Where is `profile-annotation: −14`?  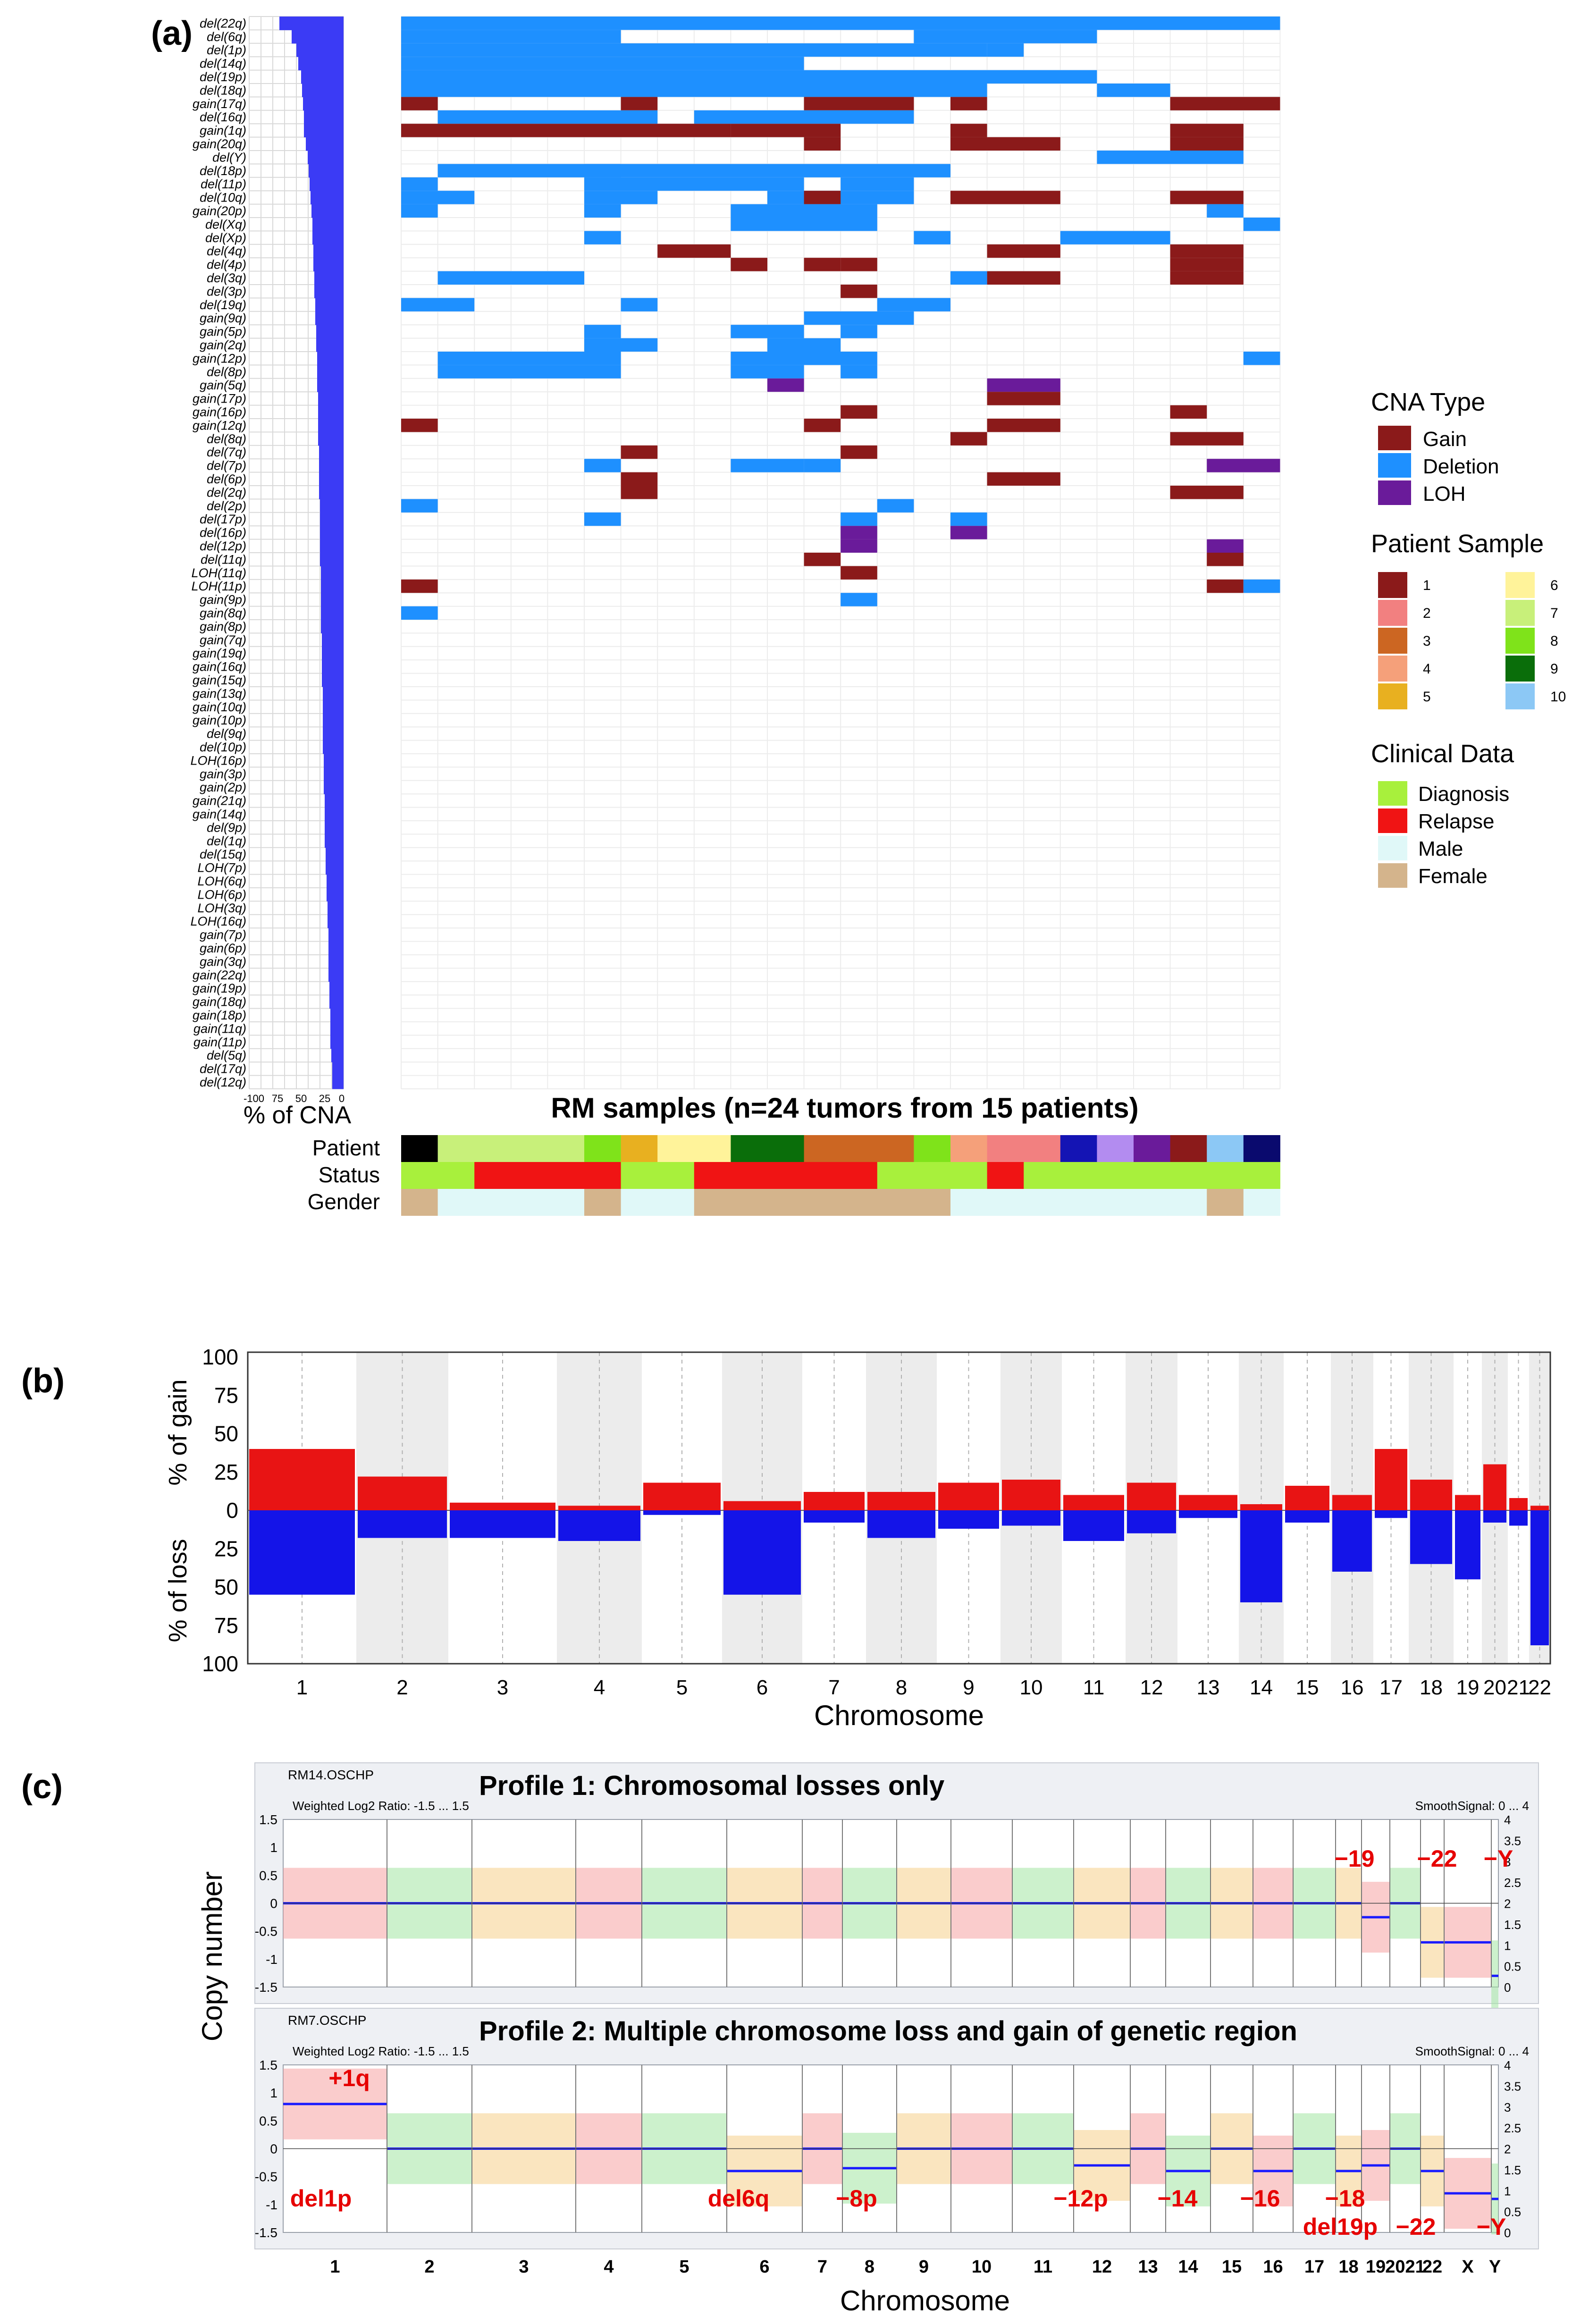 profile-annotation: −14 is located at coordinates (1178, 2198).